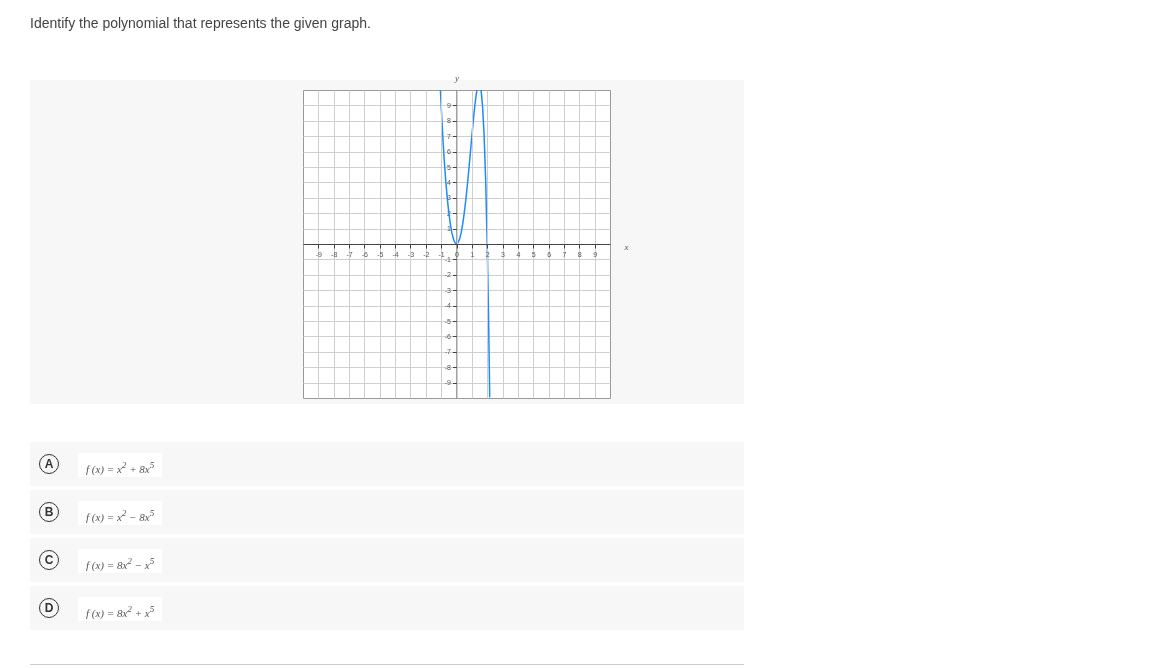 Image resolution: width=1152 pixels, height=668 pixels. Describe the element at coordinates (200, 23) in the screenshot. I see `chart-title: Identify the polynomial that represents the given graph.` at that location.